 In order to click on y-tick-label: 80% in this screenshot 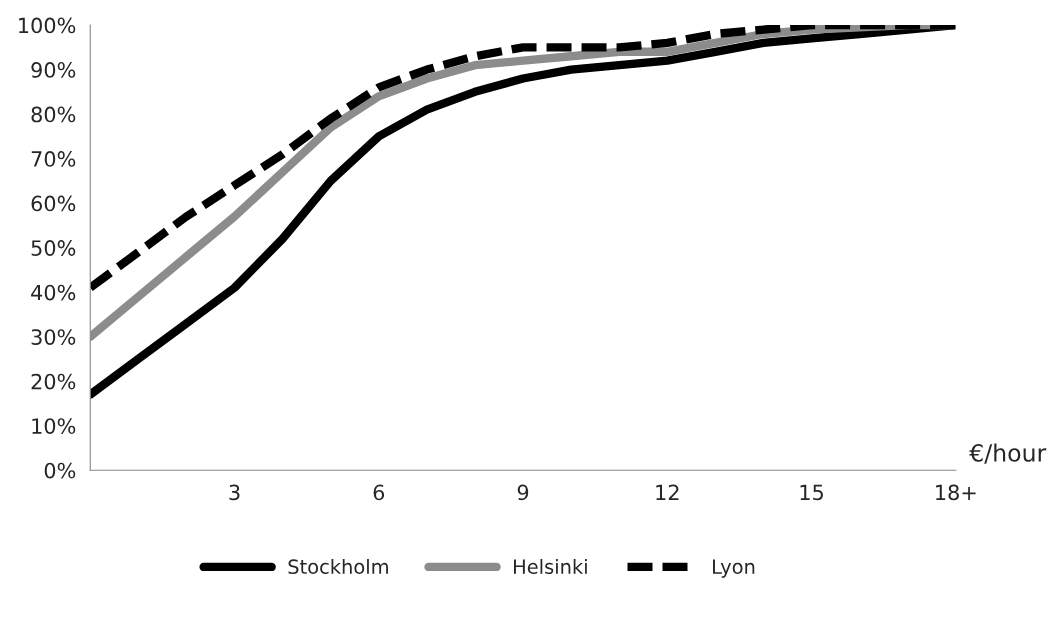, I will do `click(53, 114)`.